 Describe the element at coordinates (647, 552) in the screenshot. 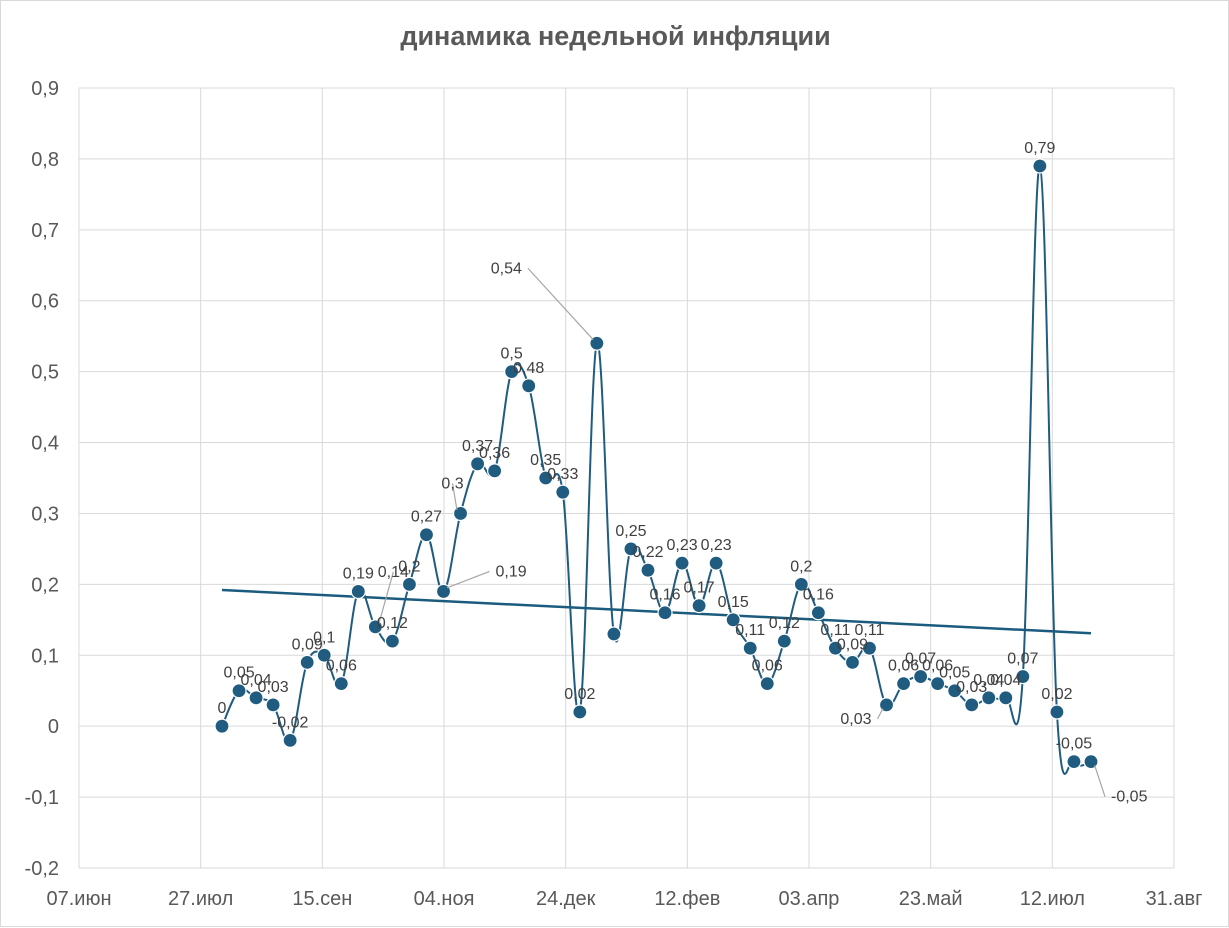

I see `data-label: 0,22` at that location.